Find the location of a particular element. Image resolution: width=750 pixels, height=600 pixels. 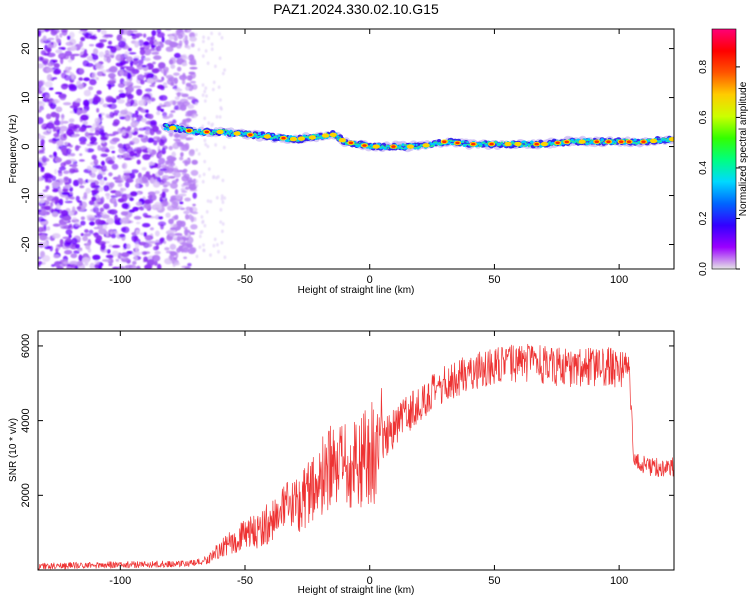

spectrogram-x-tick-label: 0 is located at coordinates (370, 280).